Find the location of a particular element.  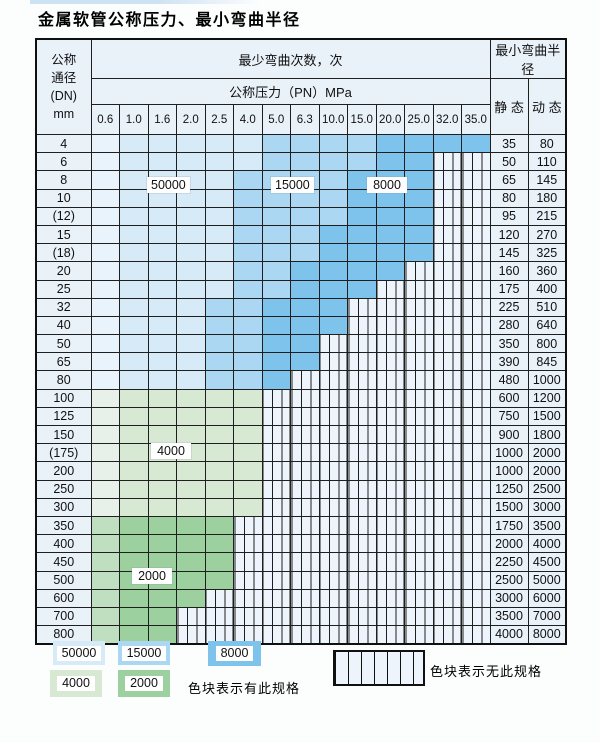

dn-cell: 4 is located at coordinates (63, 143).